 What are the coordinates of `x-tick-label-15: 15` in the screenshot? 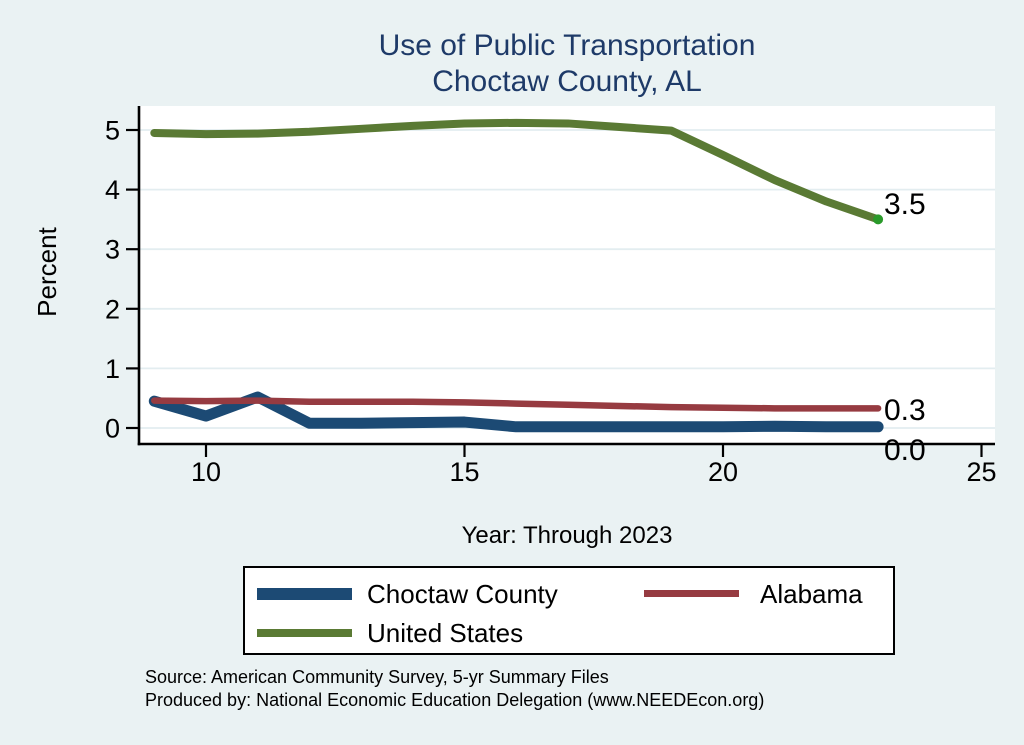 It's located at (464, 472).